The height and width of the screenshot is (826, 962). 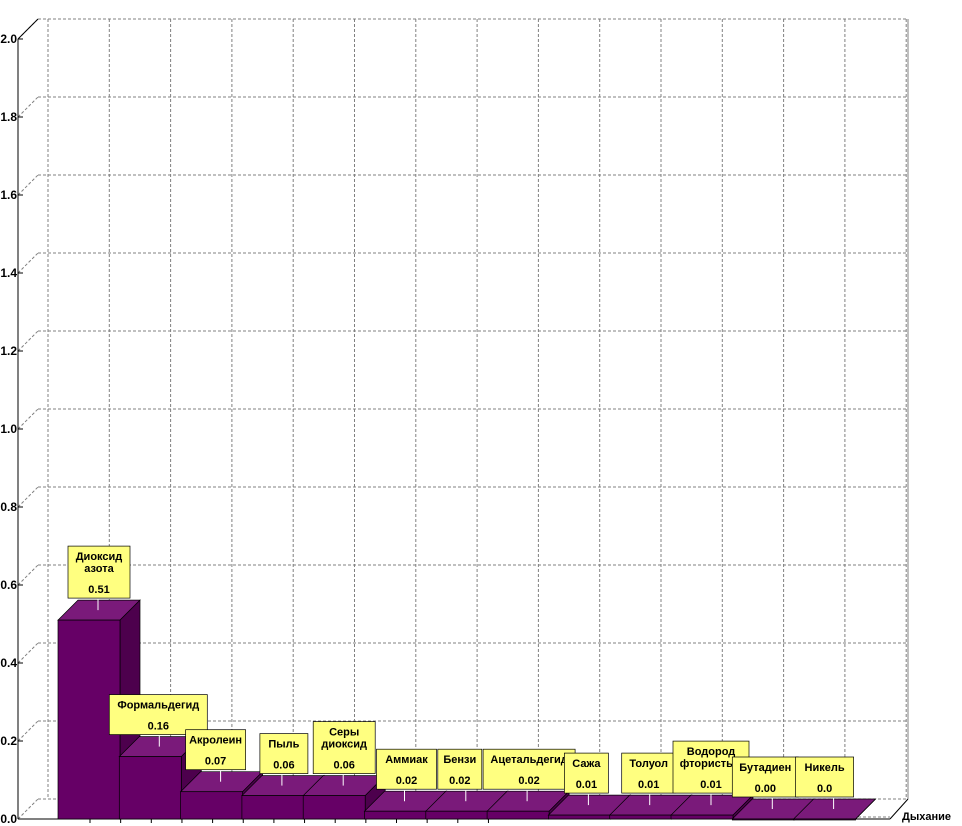 I want to click on y-tick-label: 1.4, so click(x=8, y=273).